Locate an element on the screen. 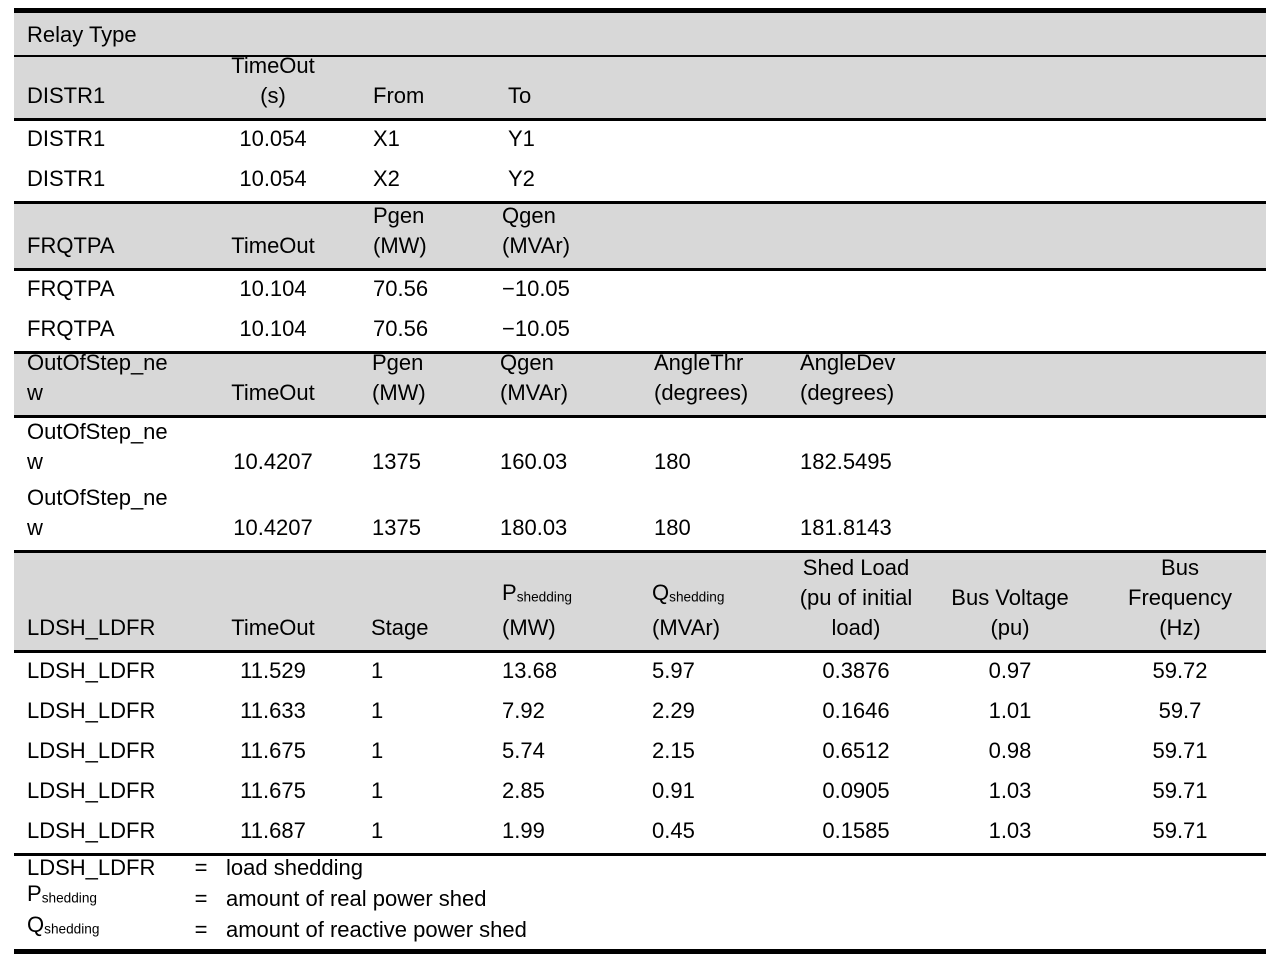 The image size is (1280, 971). table-cell: 1.99 is located at coordinates (523, 830).